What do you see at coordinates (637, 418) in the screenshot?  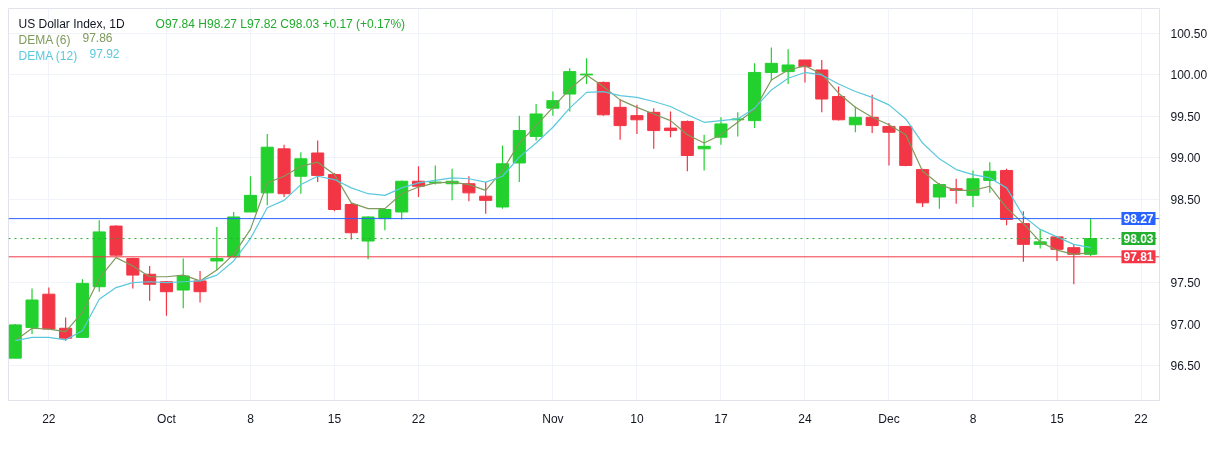 I see `x-tick-label: 10` at bounding box center [637, 418].